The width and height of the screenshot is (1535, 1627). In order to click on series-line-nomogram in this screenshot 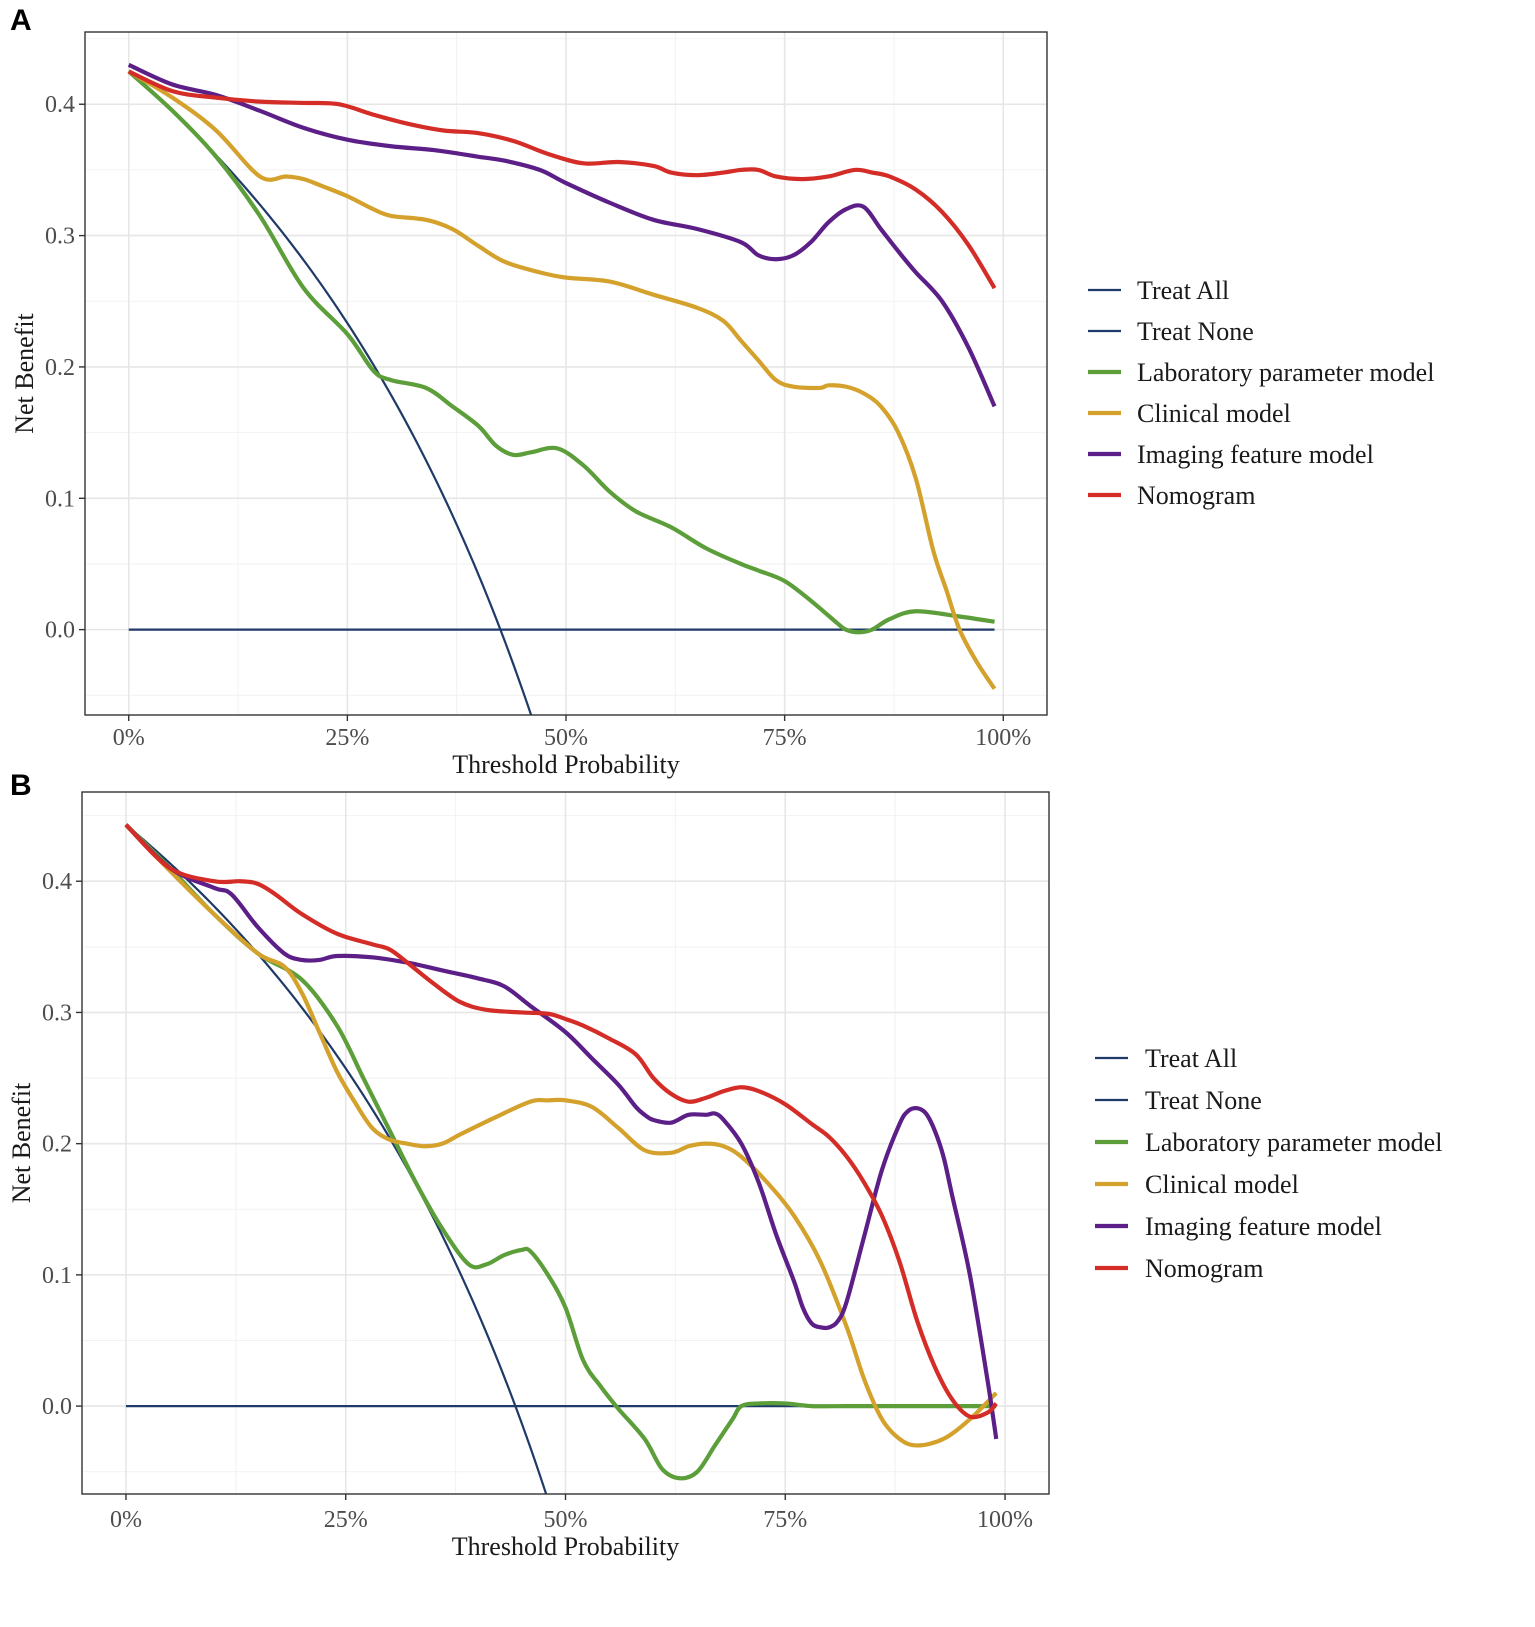, I will do `click(562, 179)`.